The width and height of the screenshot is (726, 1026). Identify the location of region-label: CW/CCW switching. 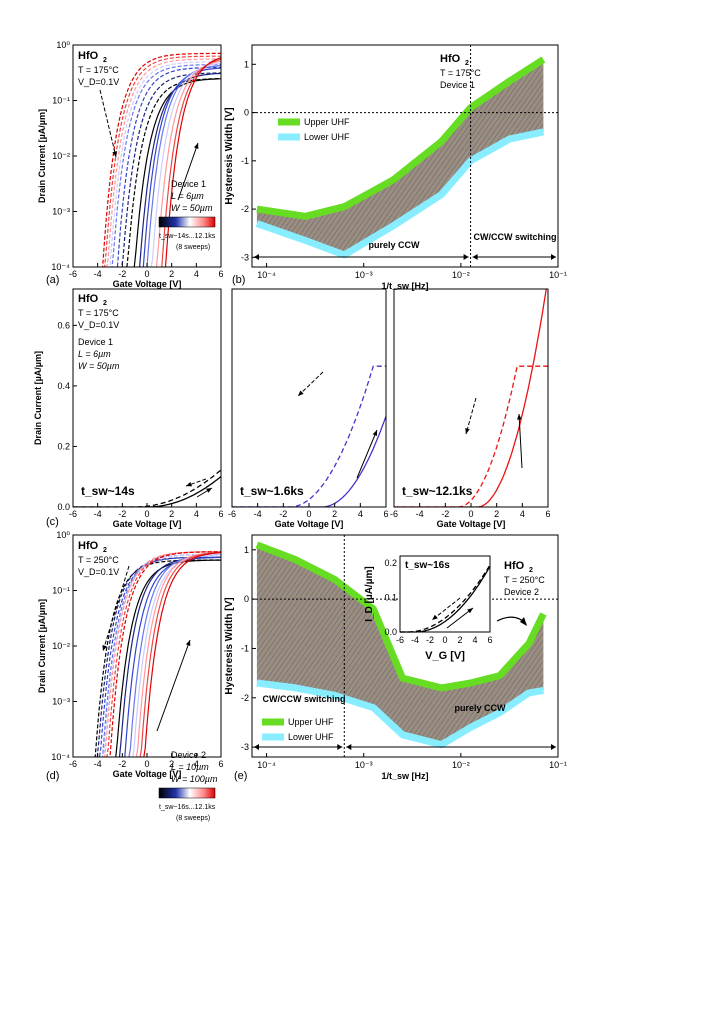
(304, 699).